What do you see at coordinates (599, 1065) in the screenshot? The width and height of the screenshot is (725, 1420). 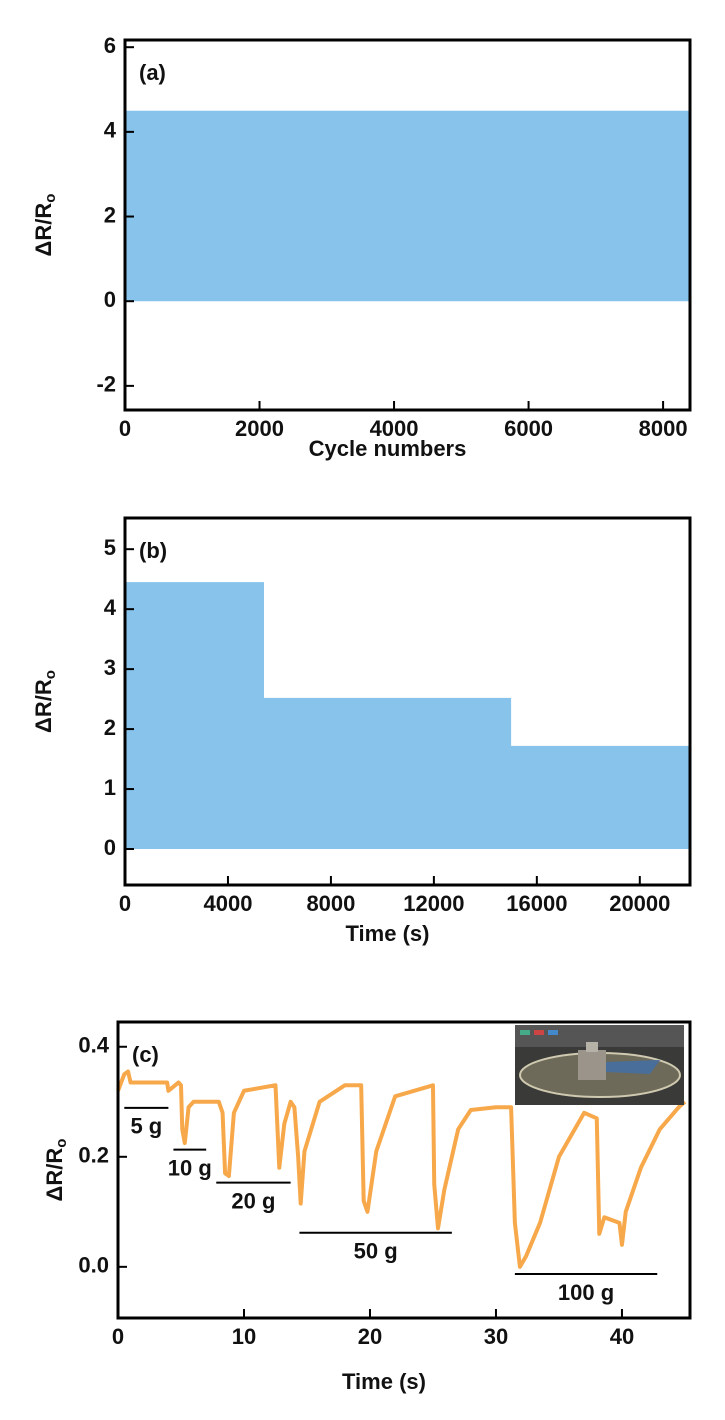 I see `inset-photo` at bounding box center [599, 1065].